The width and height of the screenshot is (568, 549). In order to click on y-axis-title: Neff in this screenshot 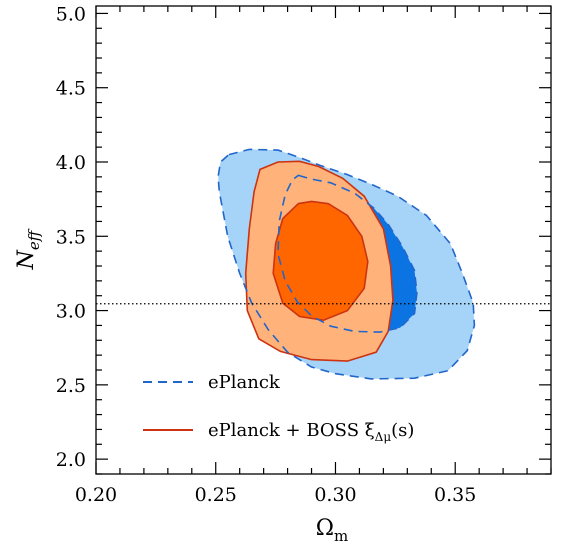, I will do `click(28, 249)`.